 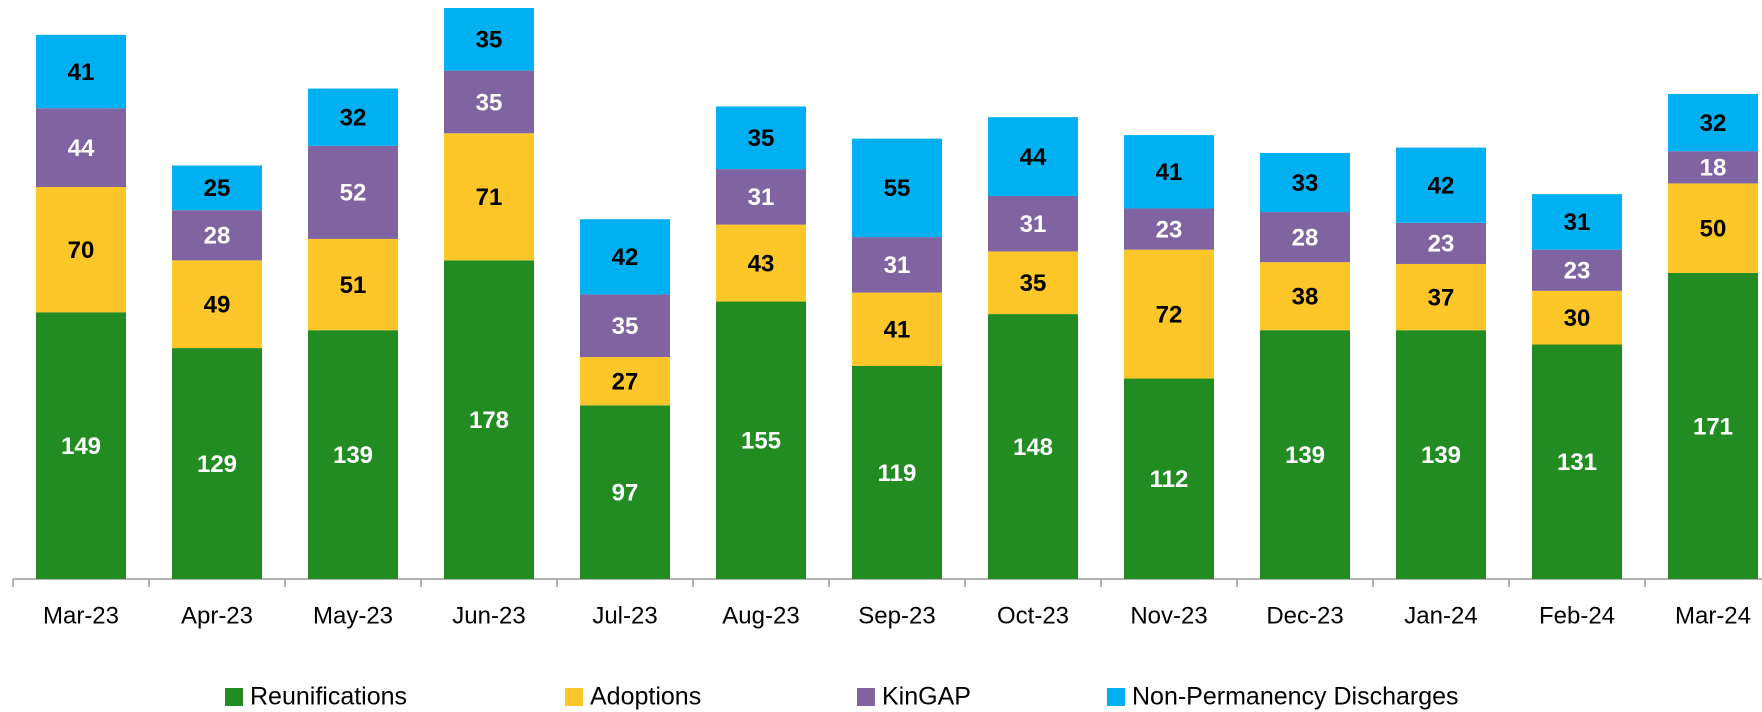 I want to click on data-label: 148, so click(x=1033, y=447).